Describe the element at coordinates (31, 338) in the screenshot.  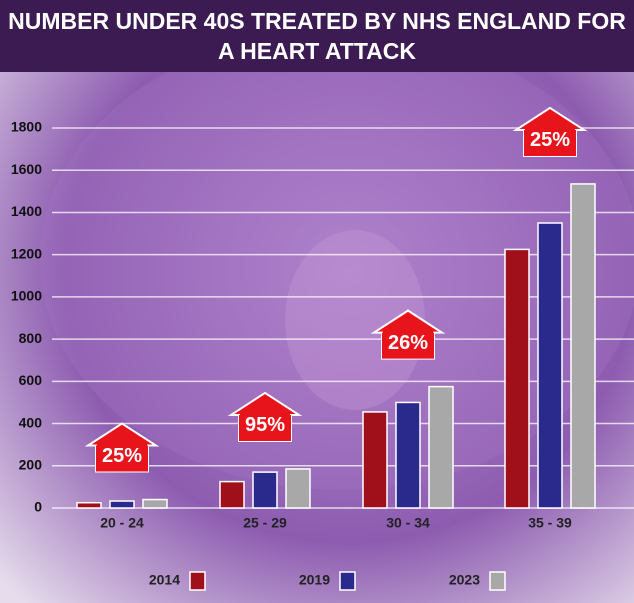
I see `y-tick-label: 800` at that location.